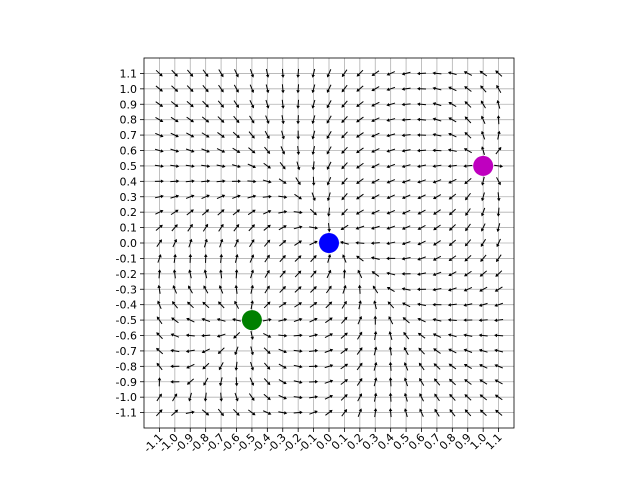 The width and height of the screenshot is (640, 480). What do you see at coordinates (129, 181) in the screenshot?
I see `y-tick-label: 0.4` at bounding box center [129, 181].